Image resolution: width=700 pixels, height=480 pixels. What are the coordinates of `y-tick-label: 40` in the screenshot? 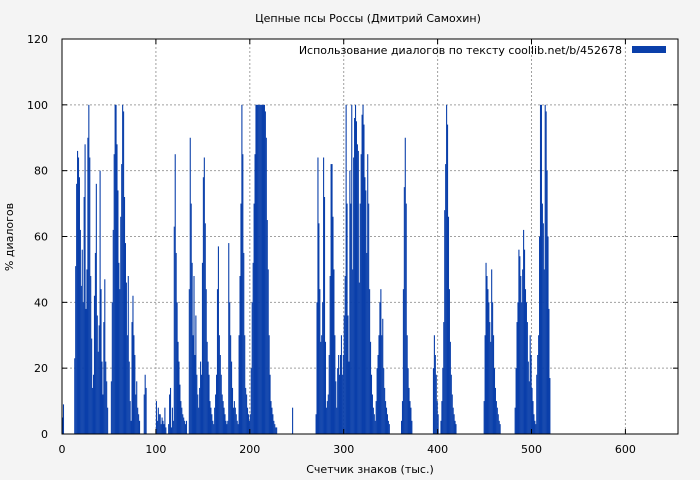 It's located at (41, 302).